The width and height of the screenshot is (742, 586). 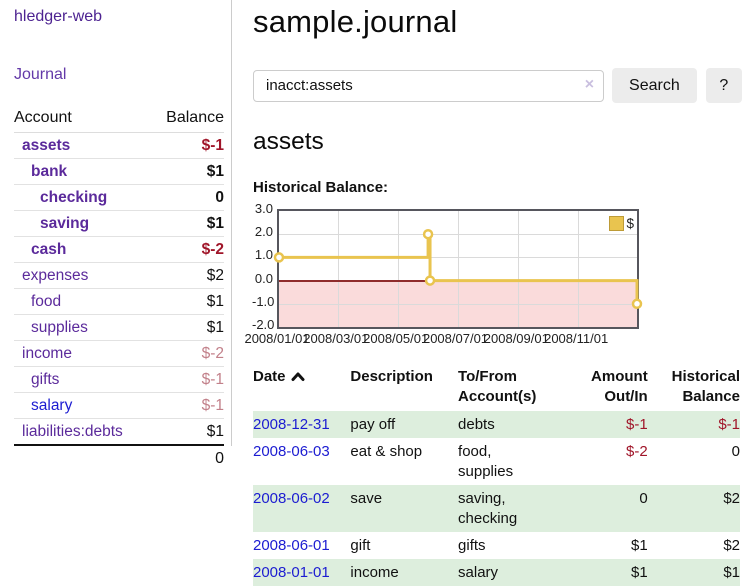 I want to click on account-row: saving $1, so click(x=119, y=223).